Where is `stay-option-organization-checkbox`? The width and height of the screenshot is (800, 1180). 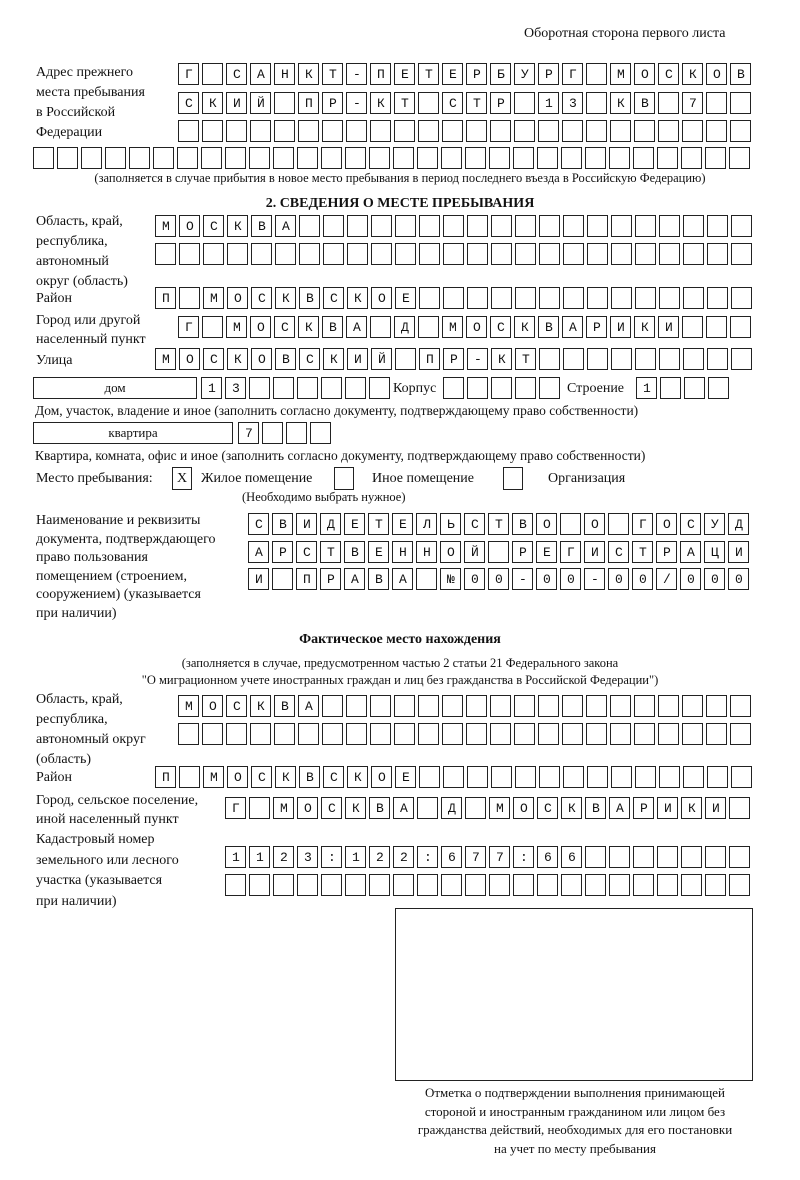 stay-option-organization-checkbox is located at coordinates (513, 478).